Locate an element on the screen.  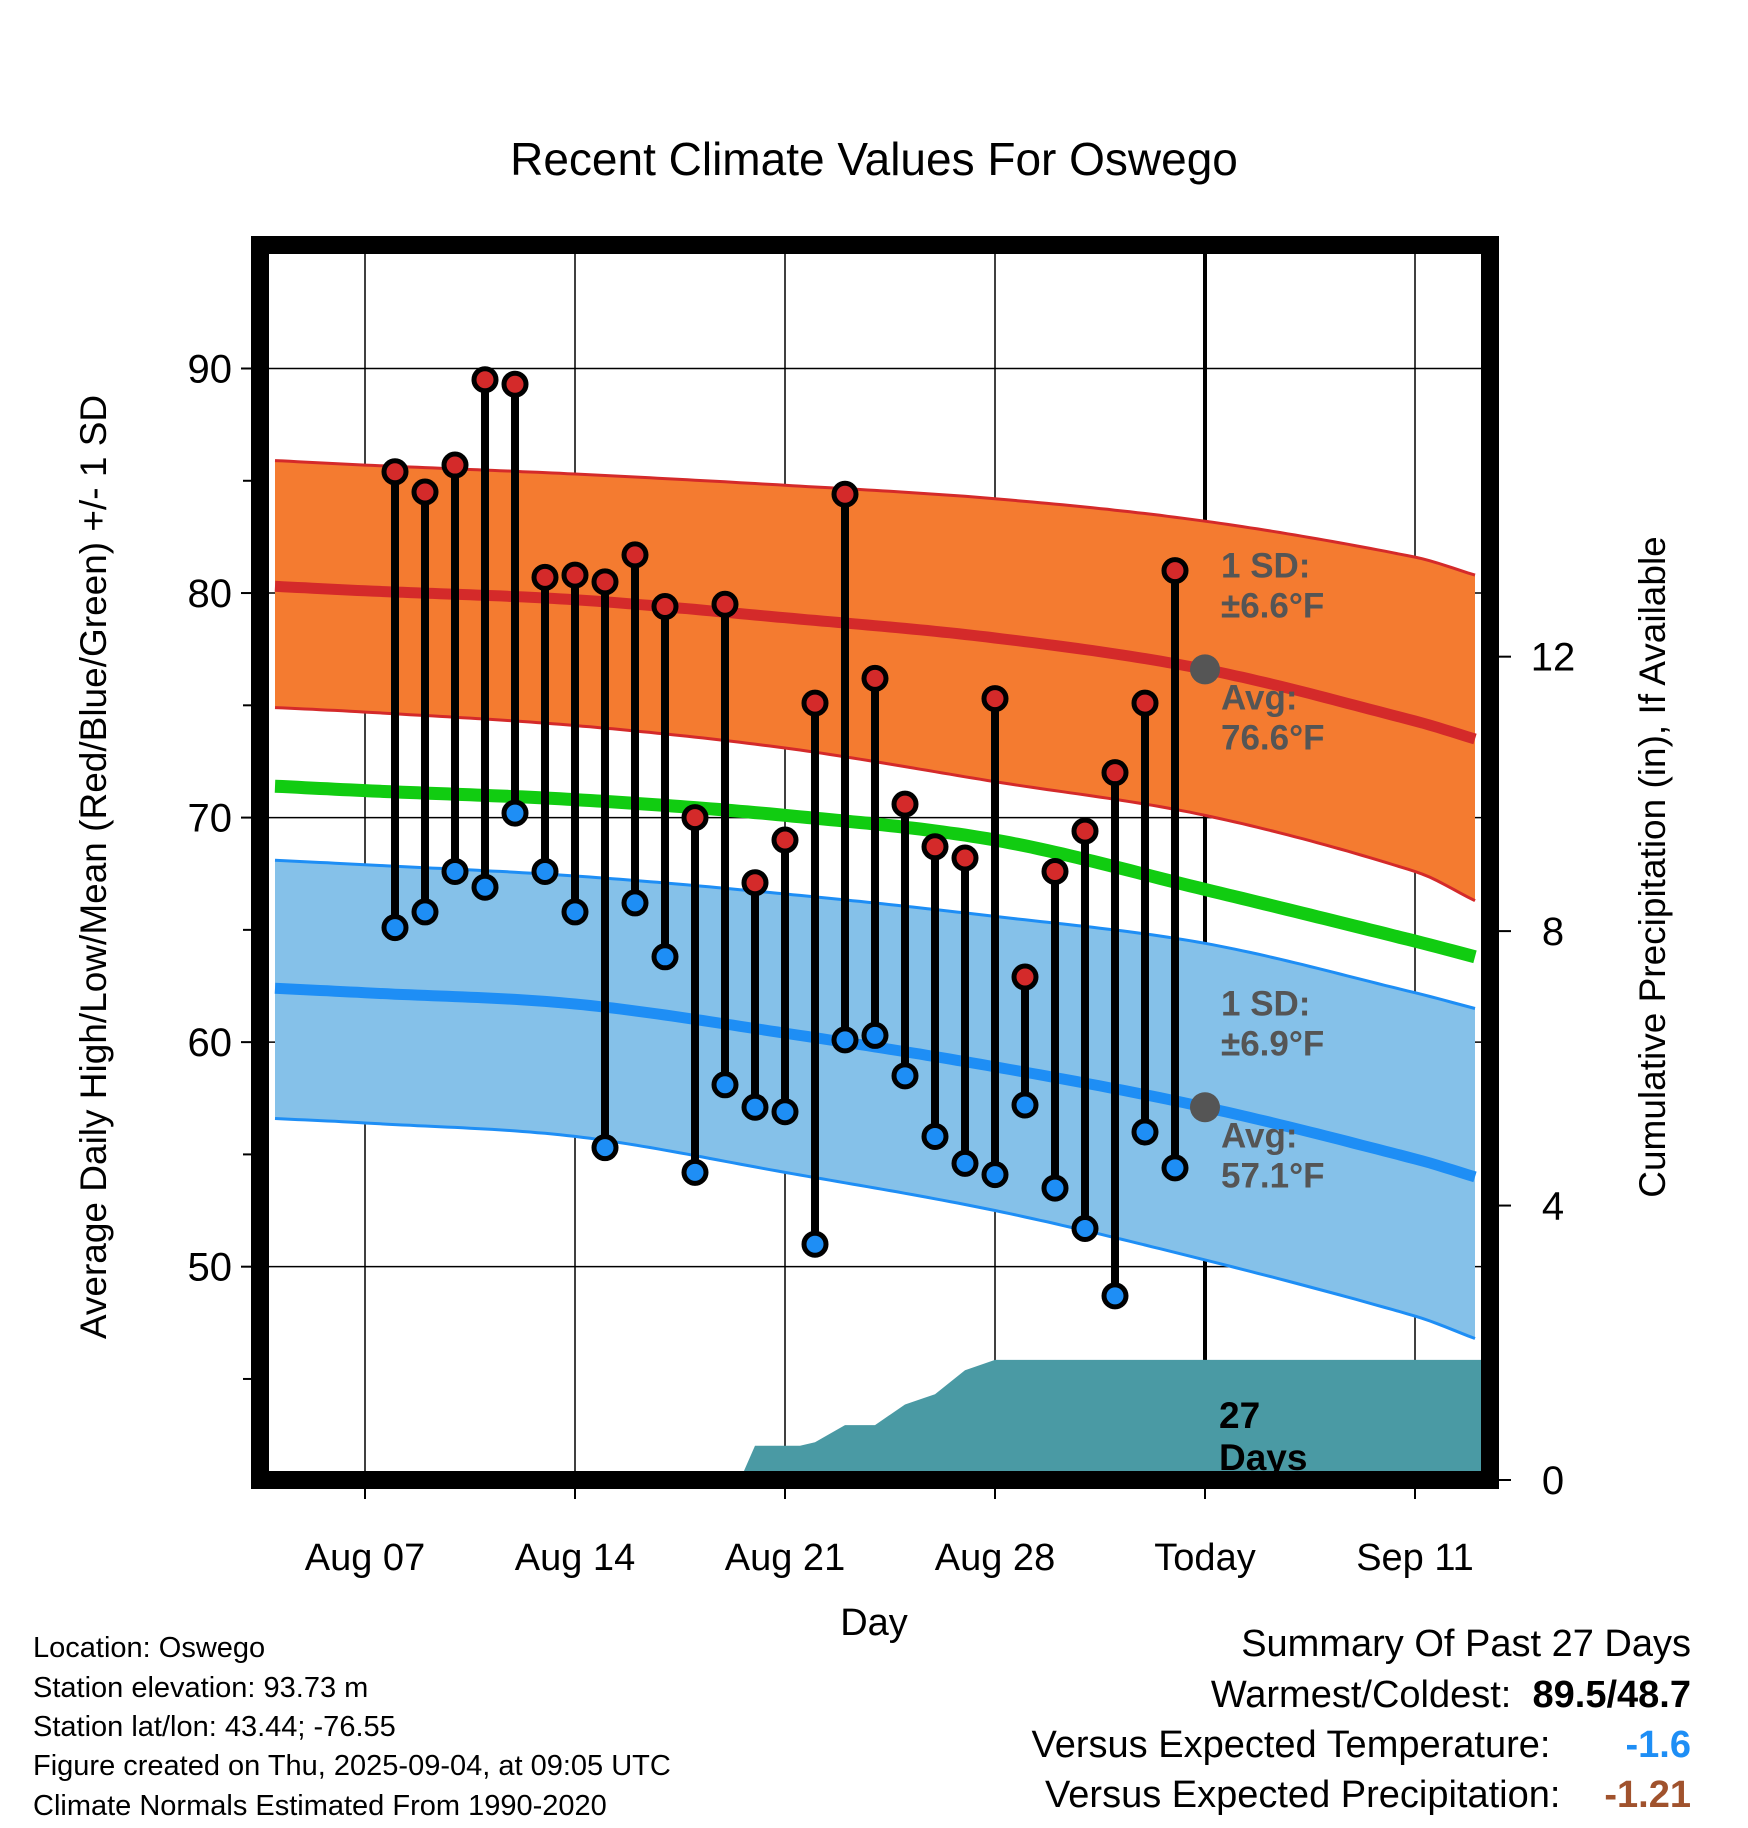
warmest-coldest-value: 89.5/48.7 is located at coordinates (1612, 1695).